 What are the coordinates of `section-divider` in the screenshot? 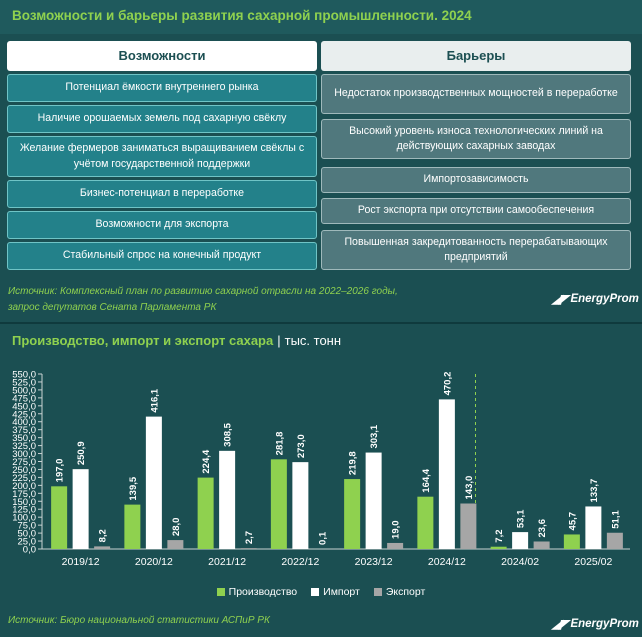 It's located at (321, 323).